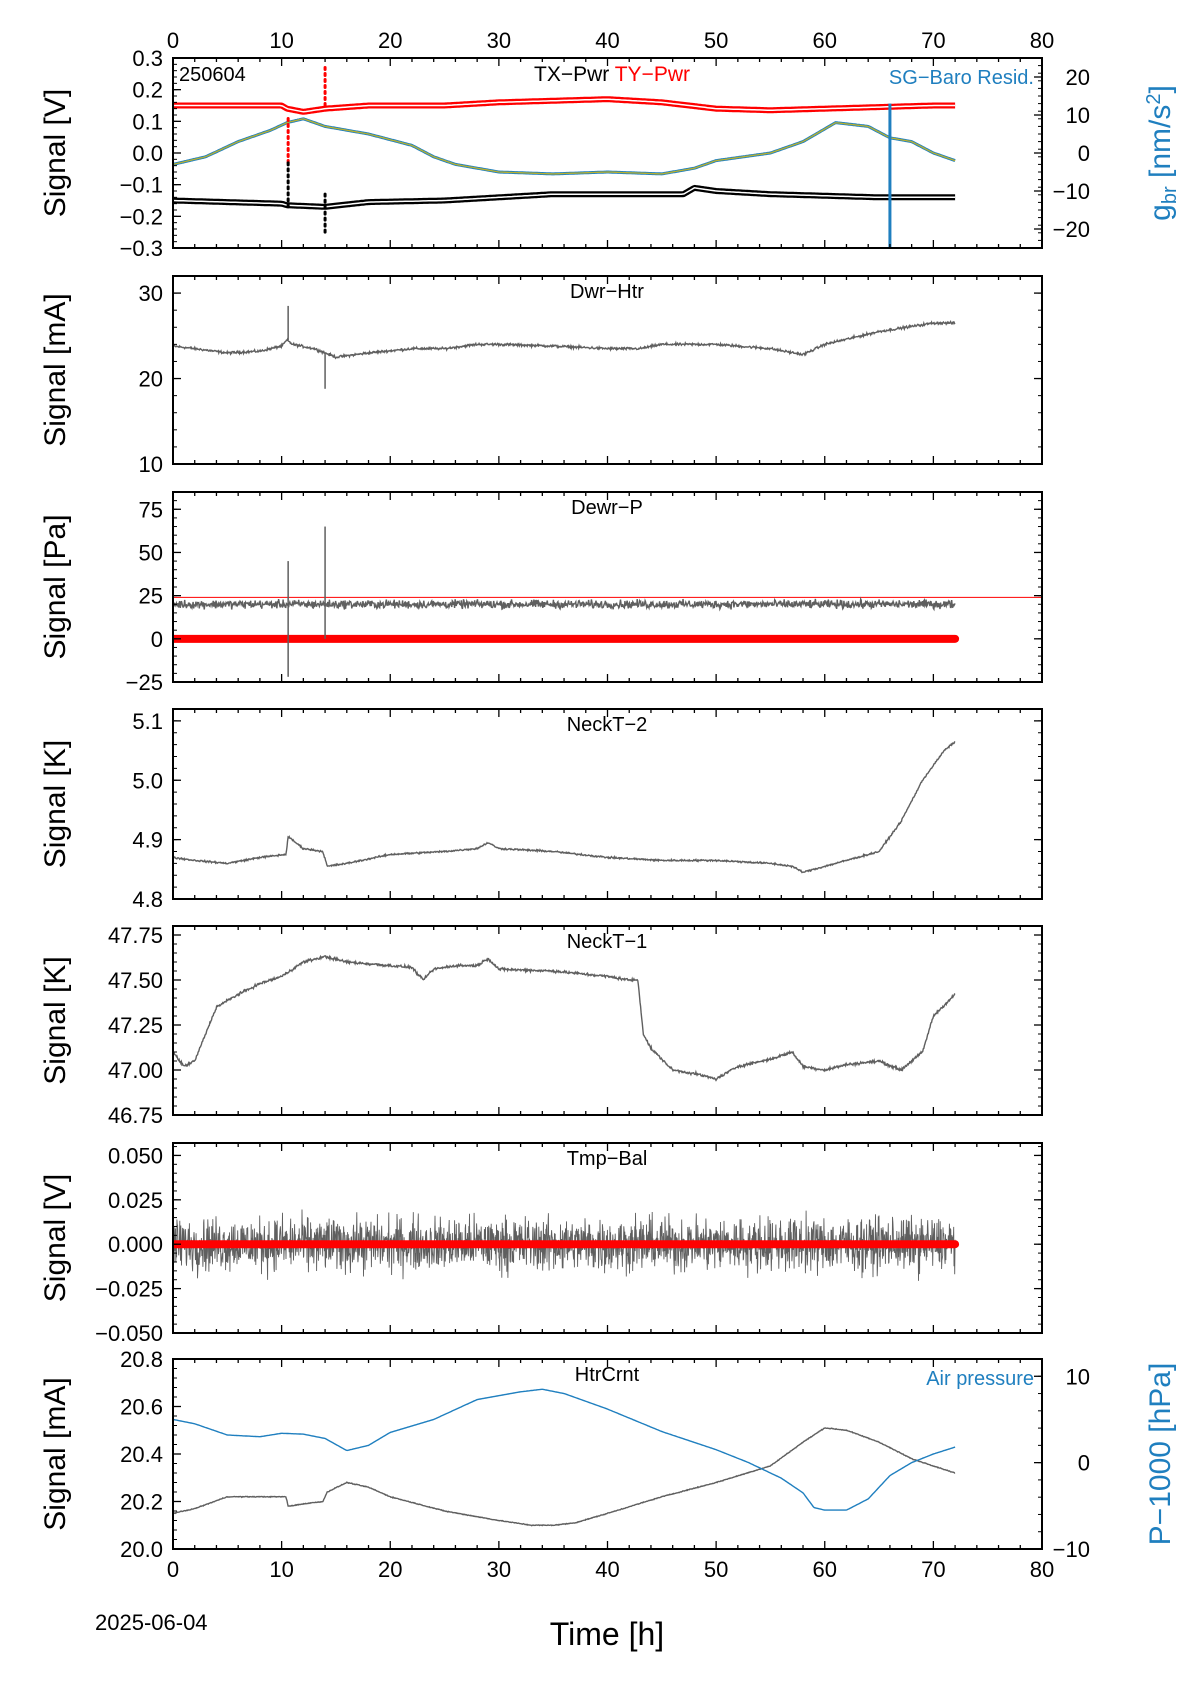  What do you see at coordinates (141, 1502) in the screenshot?
I see `y-tick-label: 20.2` at bounding box center [141, 1502].